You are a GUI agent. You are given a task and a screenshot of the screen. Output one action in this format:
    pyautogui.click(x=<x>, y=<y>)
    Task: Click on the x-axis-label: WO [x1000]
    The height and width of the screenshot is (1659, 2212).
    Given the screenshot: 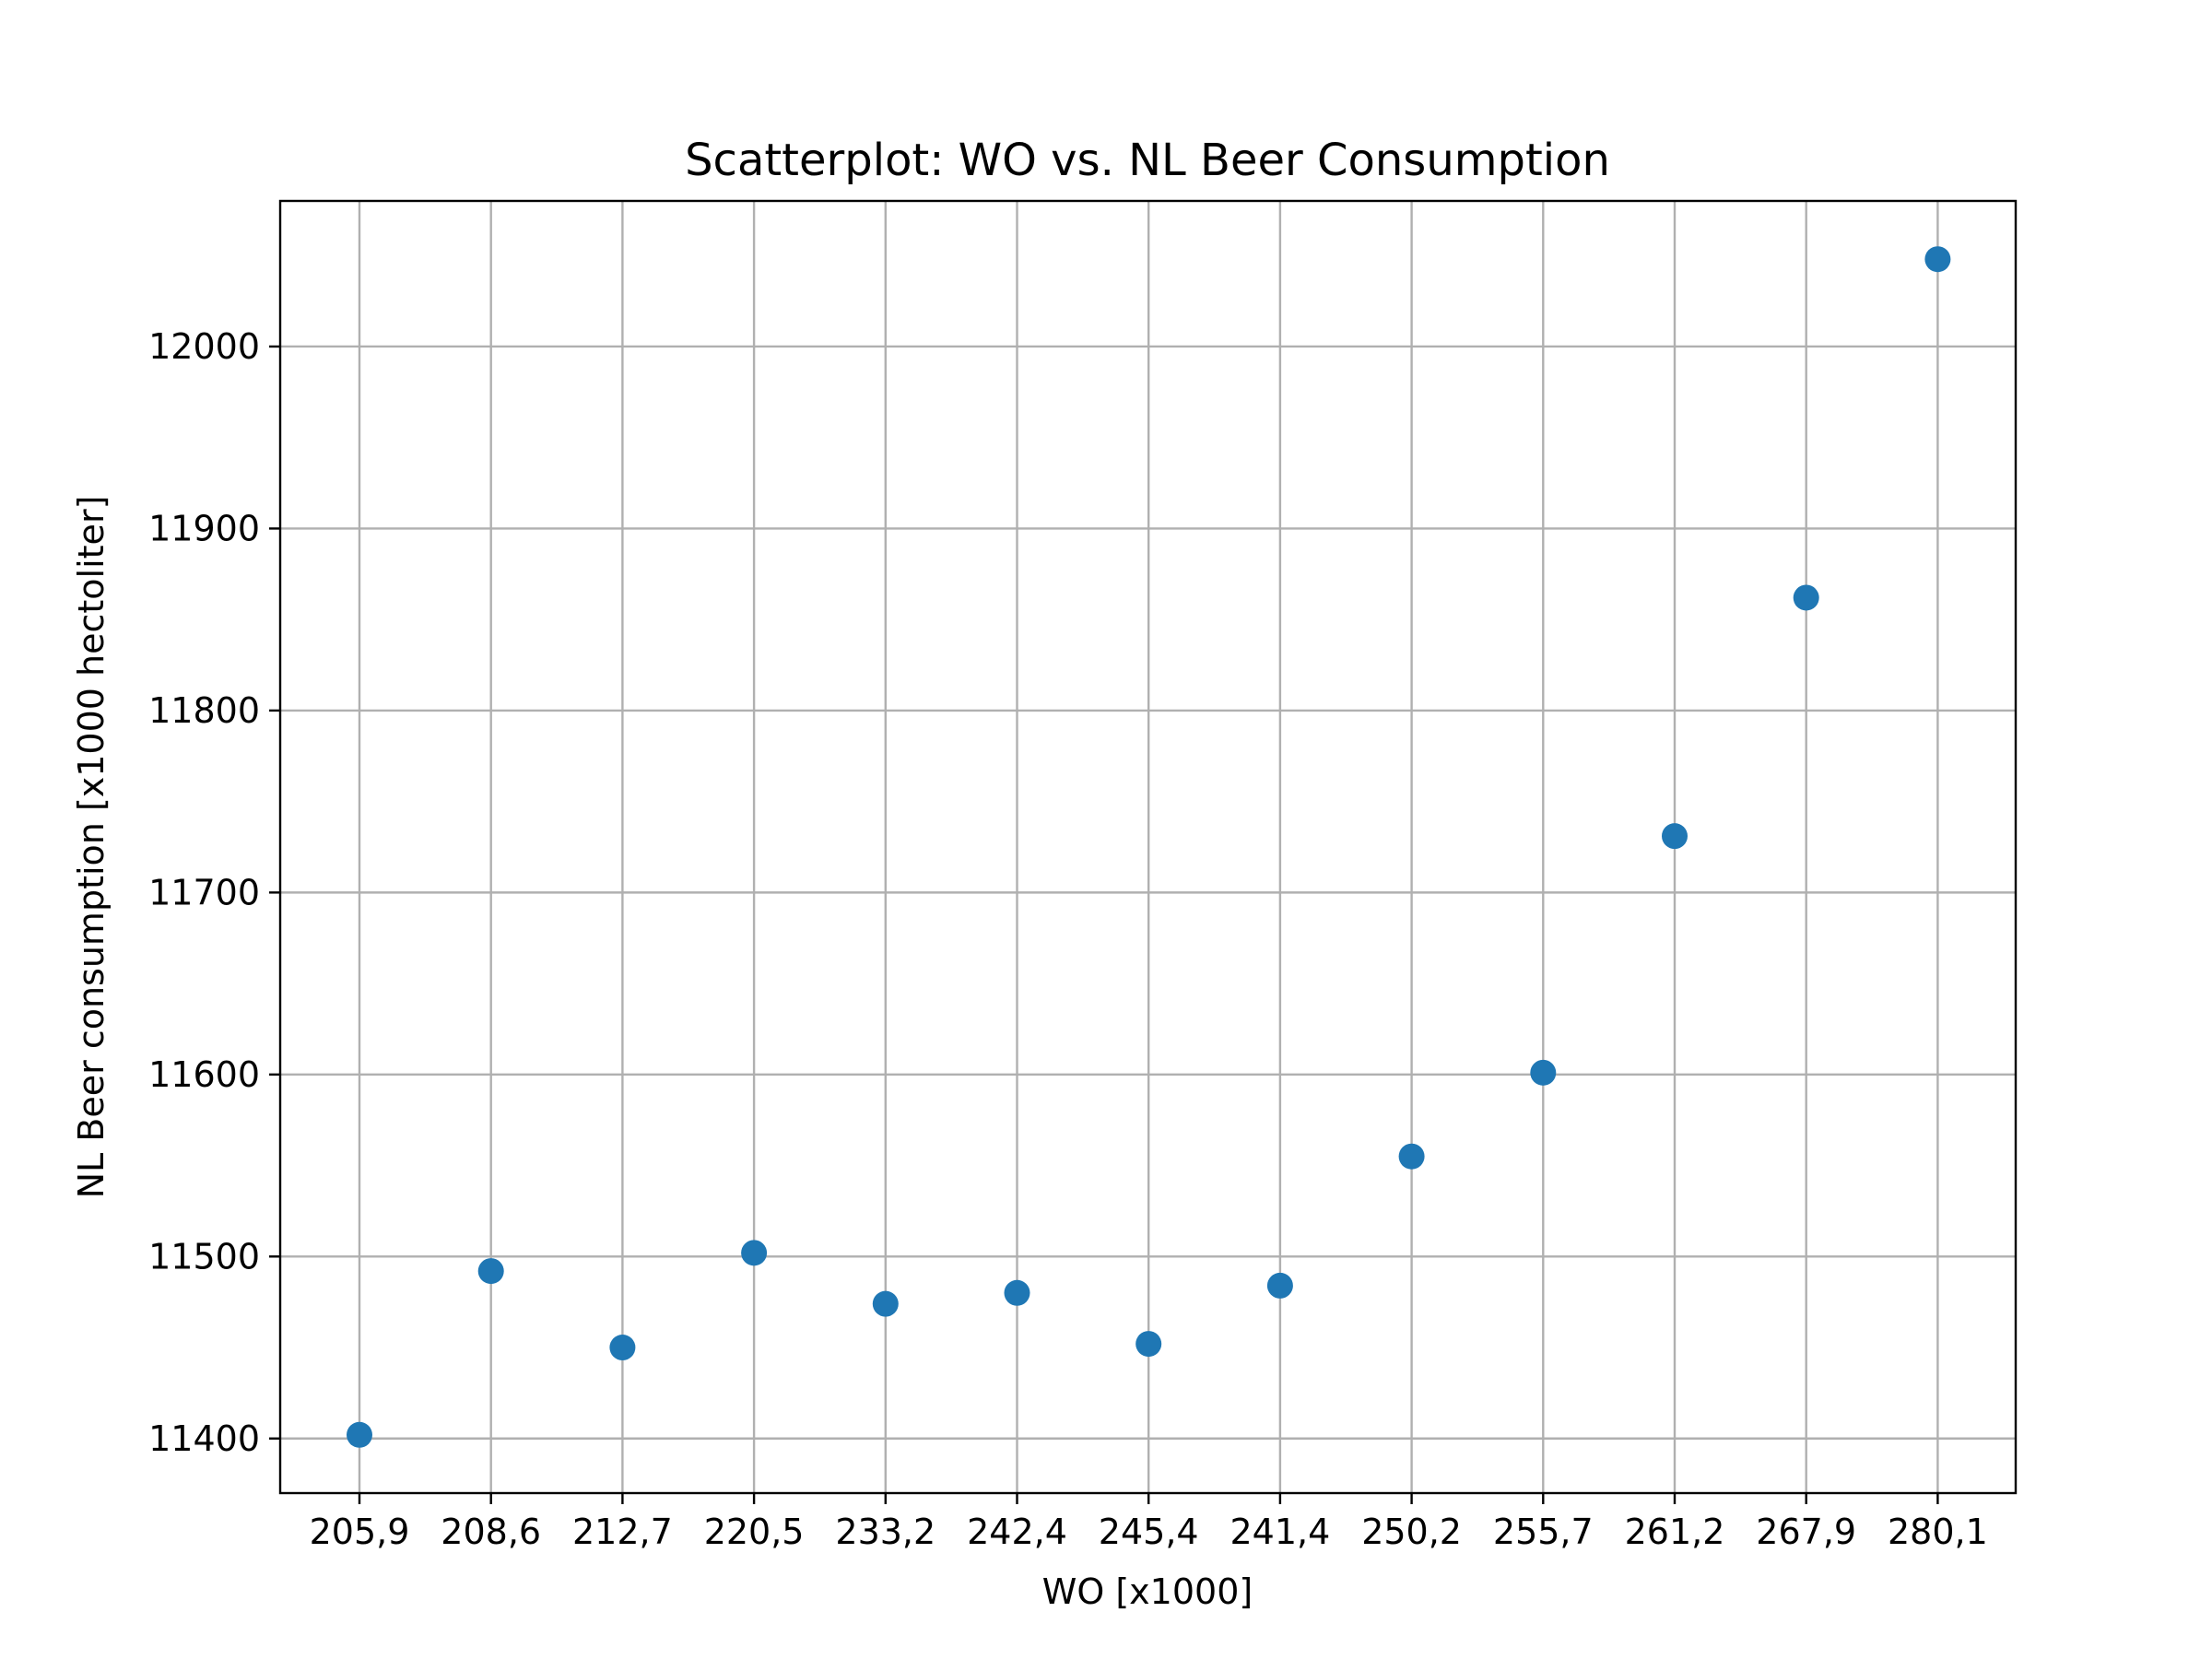 What is the action you would take?
    pyautogui.click(x=1147, y=1591)
    